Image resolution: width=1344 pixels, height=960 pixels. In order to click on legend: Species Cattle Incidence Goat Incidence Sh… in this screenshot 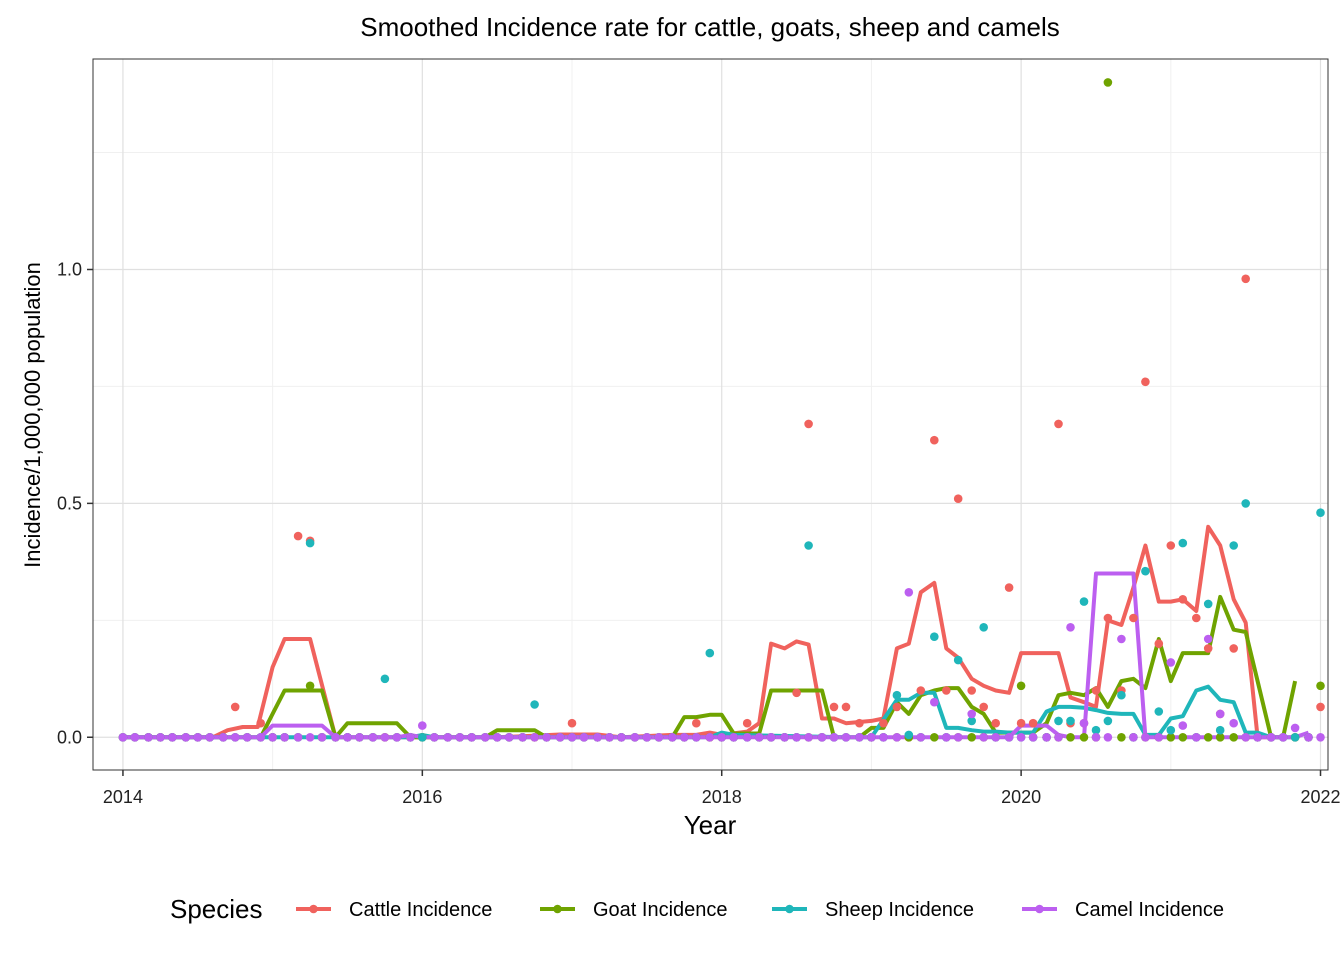, I will do `click(697, 909)`.